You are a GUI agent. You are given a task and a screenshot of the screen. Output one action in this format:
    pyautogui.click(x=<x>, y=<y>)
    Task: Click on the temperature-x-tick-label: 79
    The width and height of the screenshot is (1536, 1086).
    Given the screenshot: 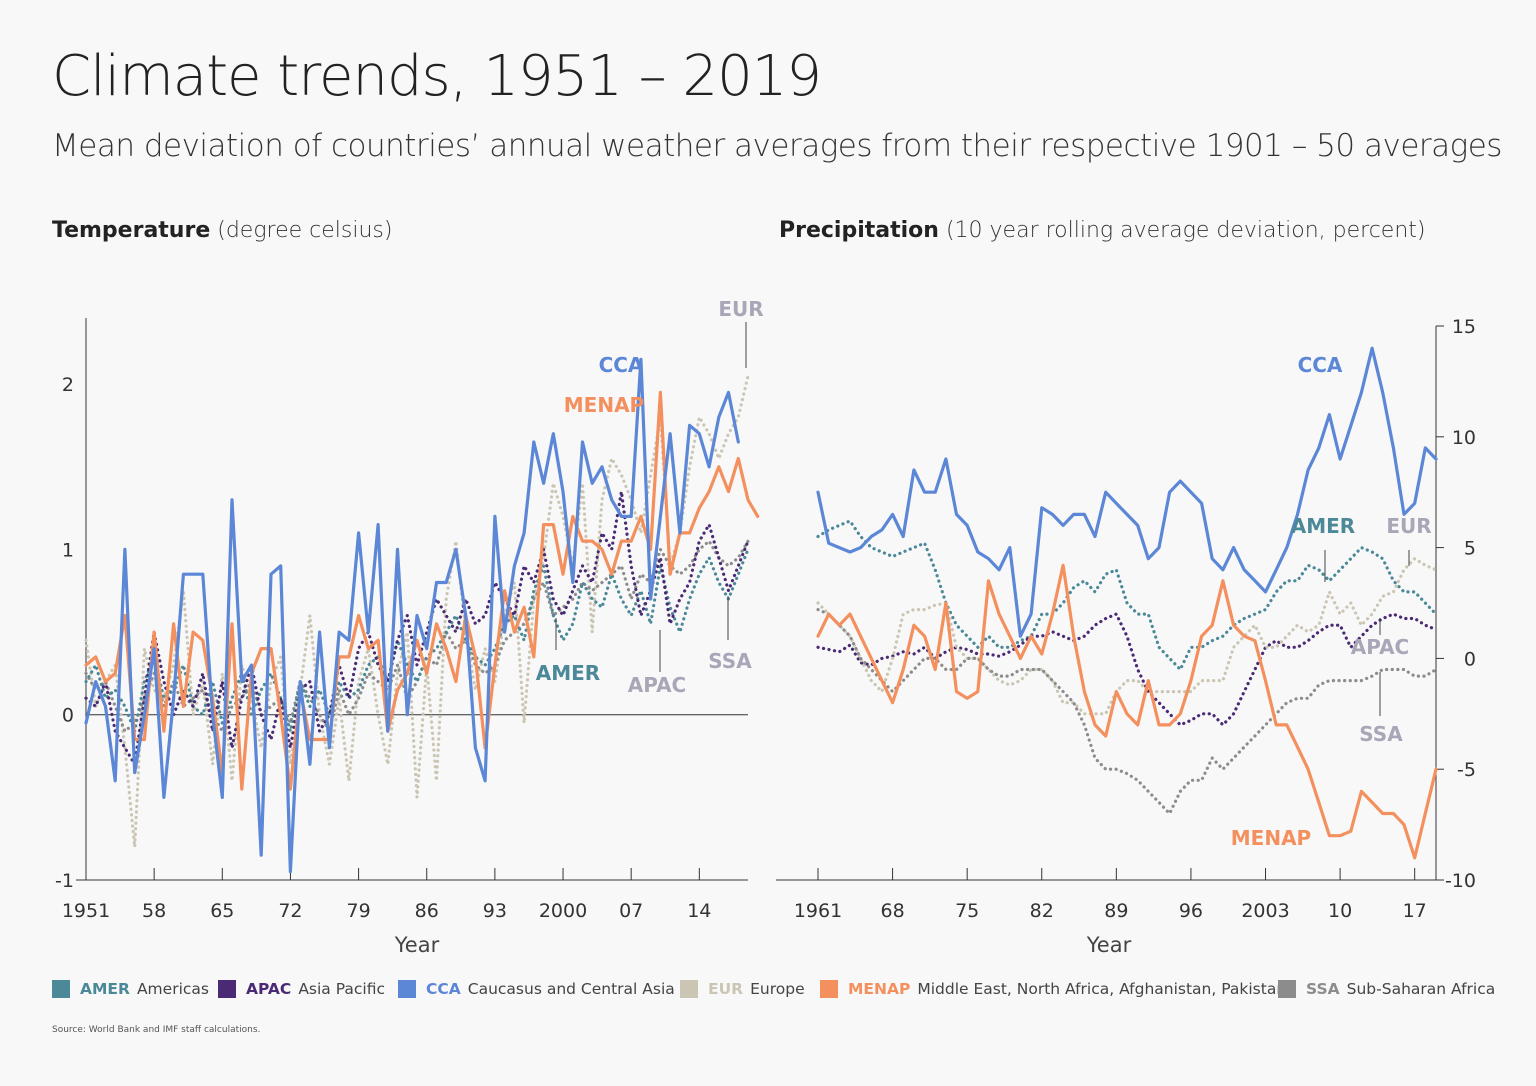 What is the action you would take?
    pyautogui.click(x=358, y=911)
    